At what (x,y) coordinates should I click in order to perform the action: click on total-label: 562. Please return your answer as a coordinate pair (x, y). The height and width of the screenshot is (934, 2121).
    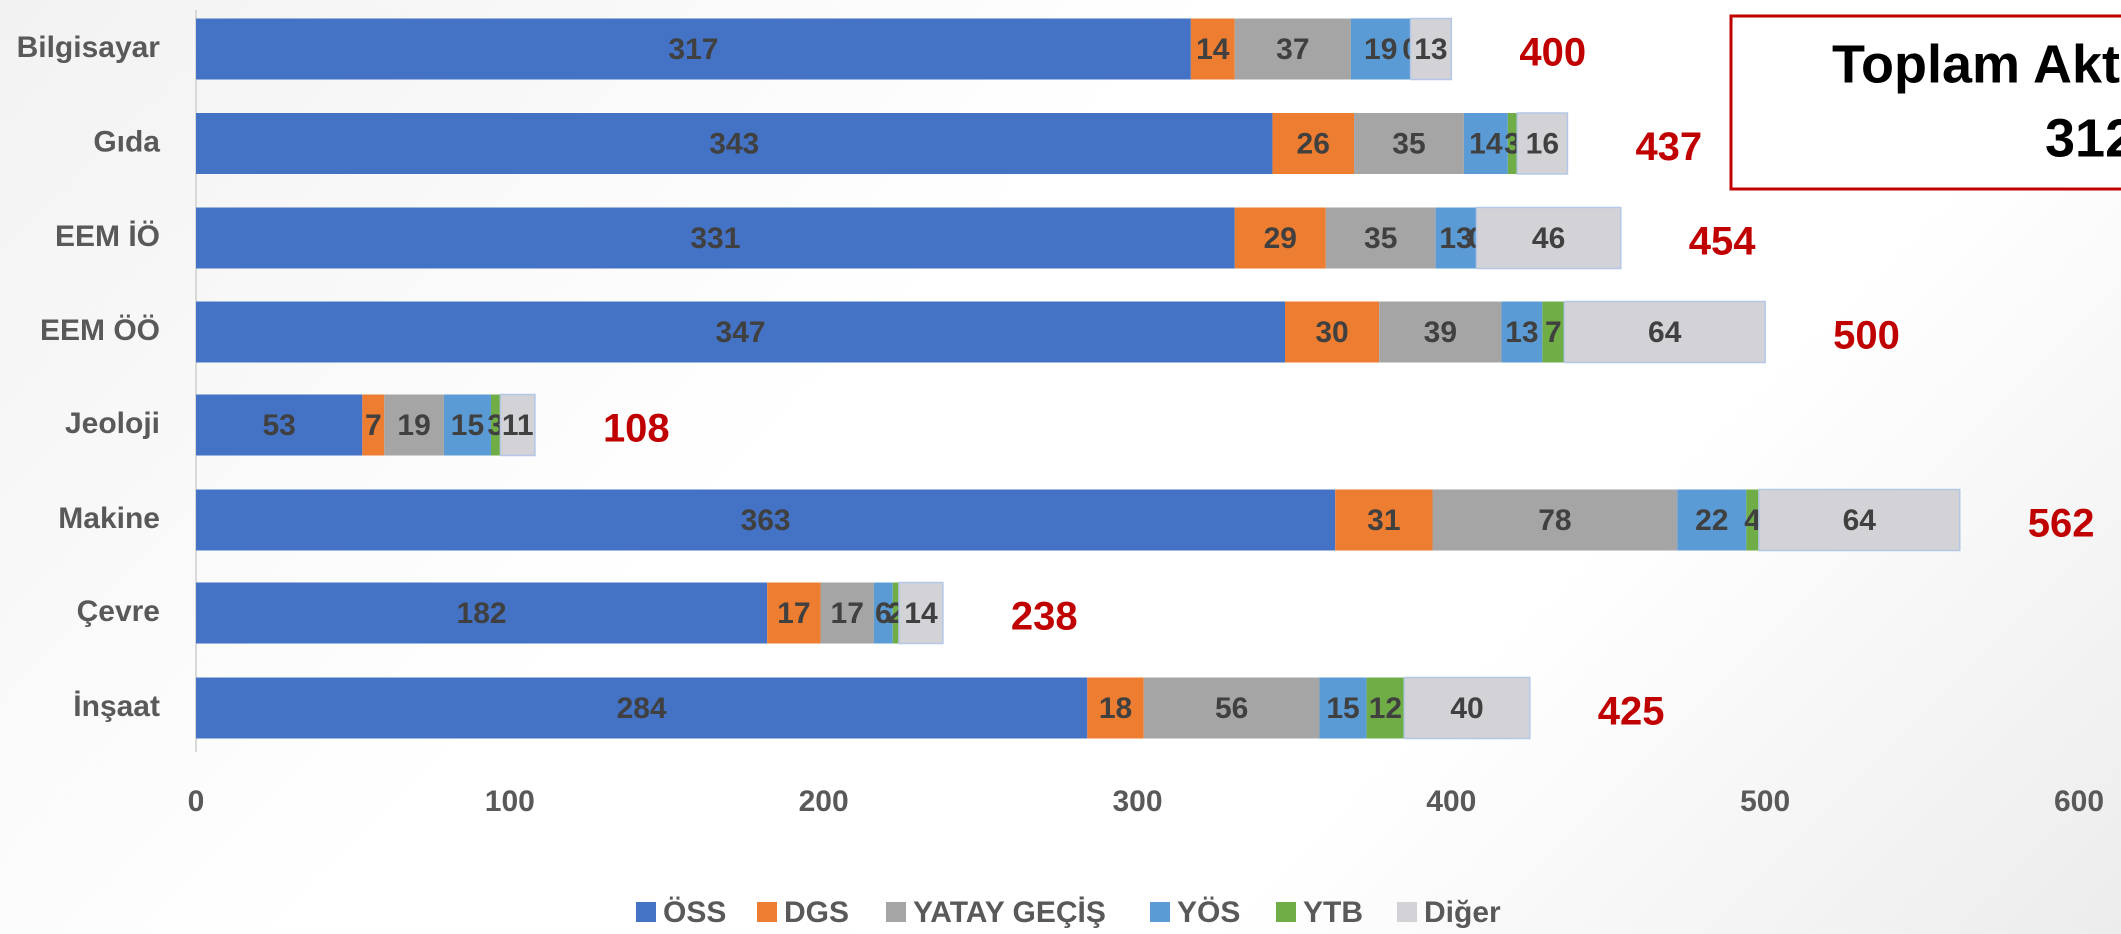
    Looking at the image, I should click on (2061, 524).